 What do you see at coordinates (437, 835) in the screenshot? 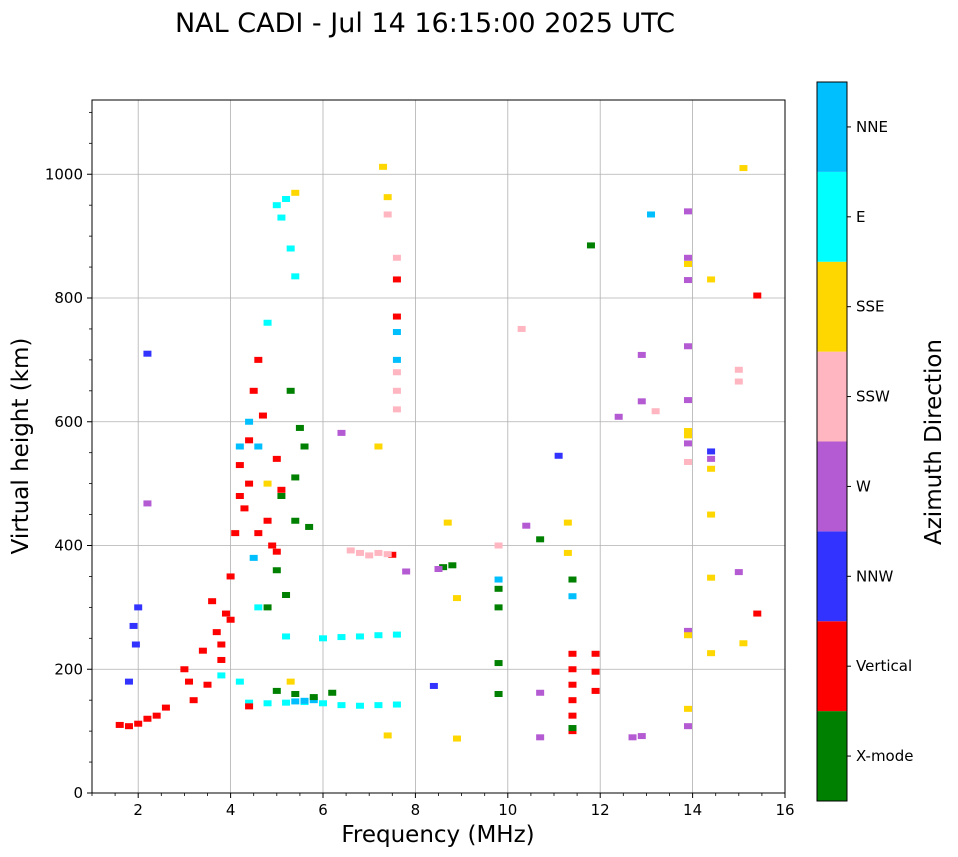
I see `x-axis-label: Frequency (MHz)` at bounding box center [437, 835].